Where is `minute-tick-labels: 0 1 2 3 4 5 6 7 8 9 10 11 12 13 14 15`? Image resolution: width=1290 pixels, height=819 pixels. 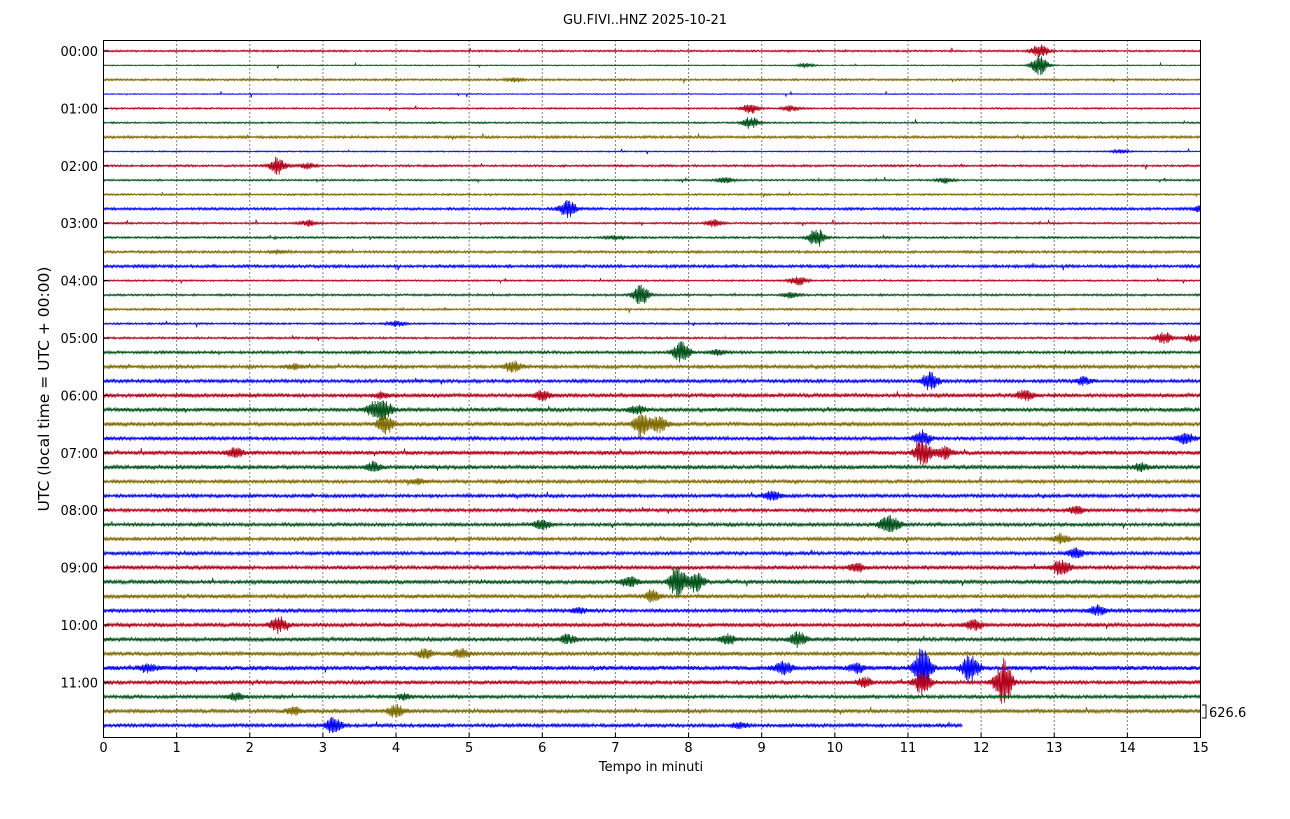 minute-tick-labels: 0 1 2 3 4 5 6 7 8 9 10 11 12 13 14 15 is located at coordinates (654, 744).